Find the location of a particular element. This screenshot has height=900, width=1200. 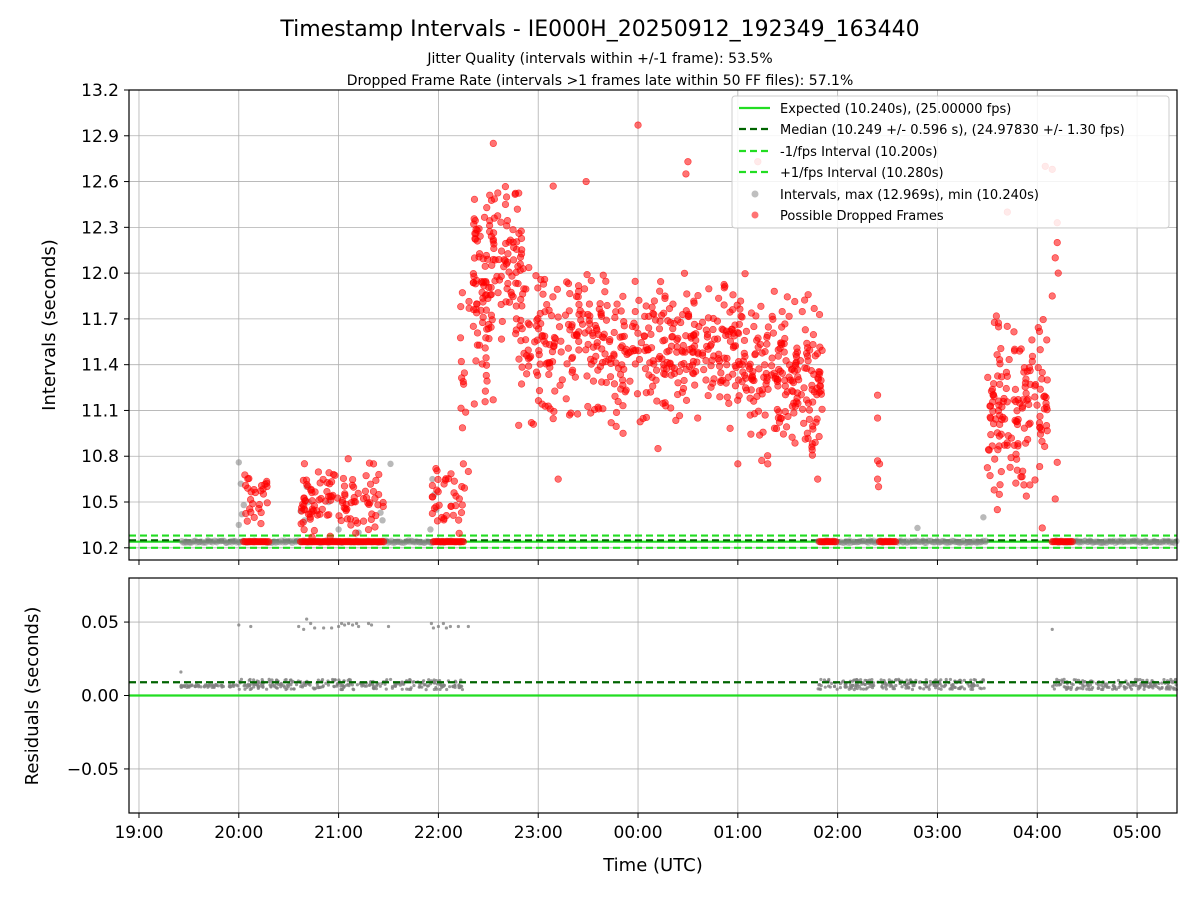

intervals-y-tick-label: 11.7 is located at coordinates (100, 320).